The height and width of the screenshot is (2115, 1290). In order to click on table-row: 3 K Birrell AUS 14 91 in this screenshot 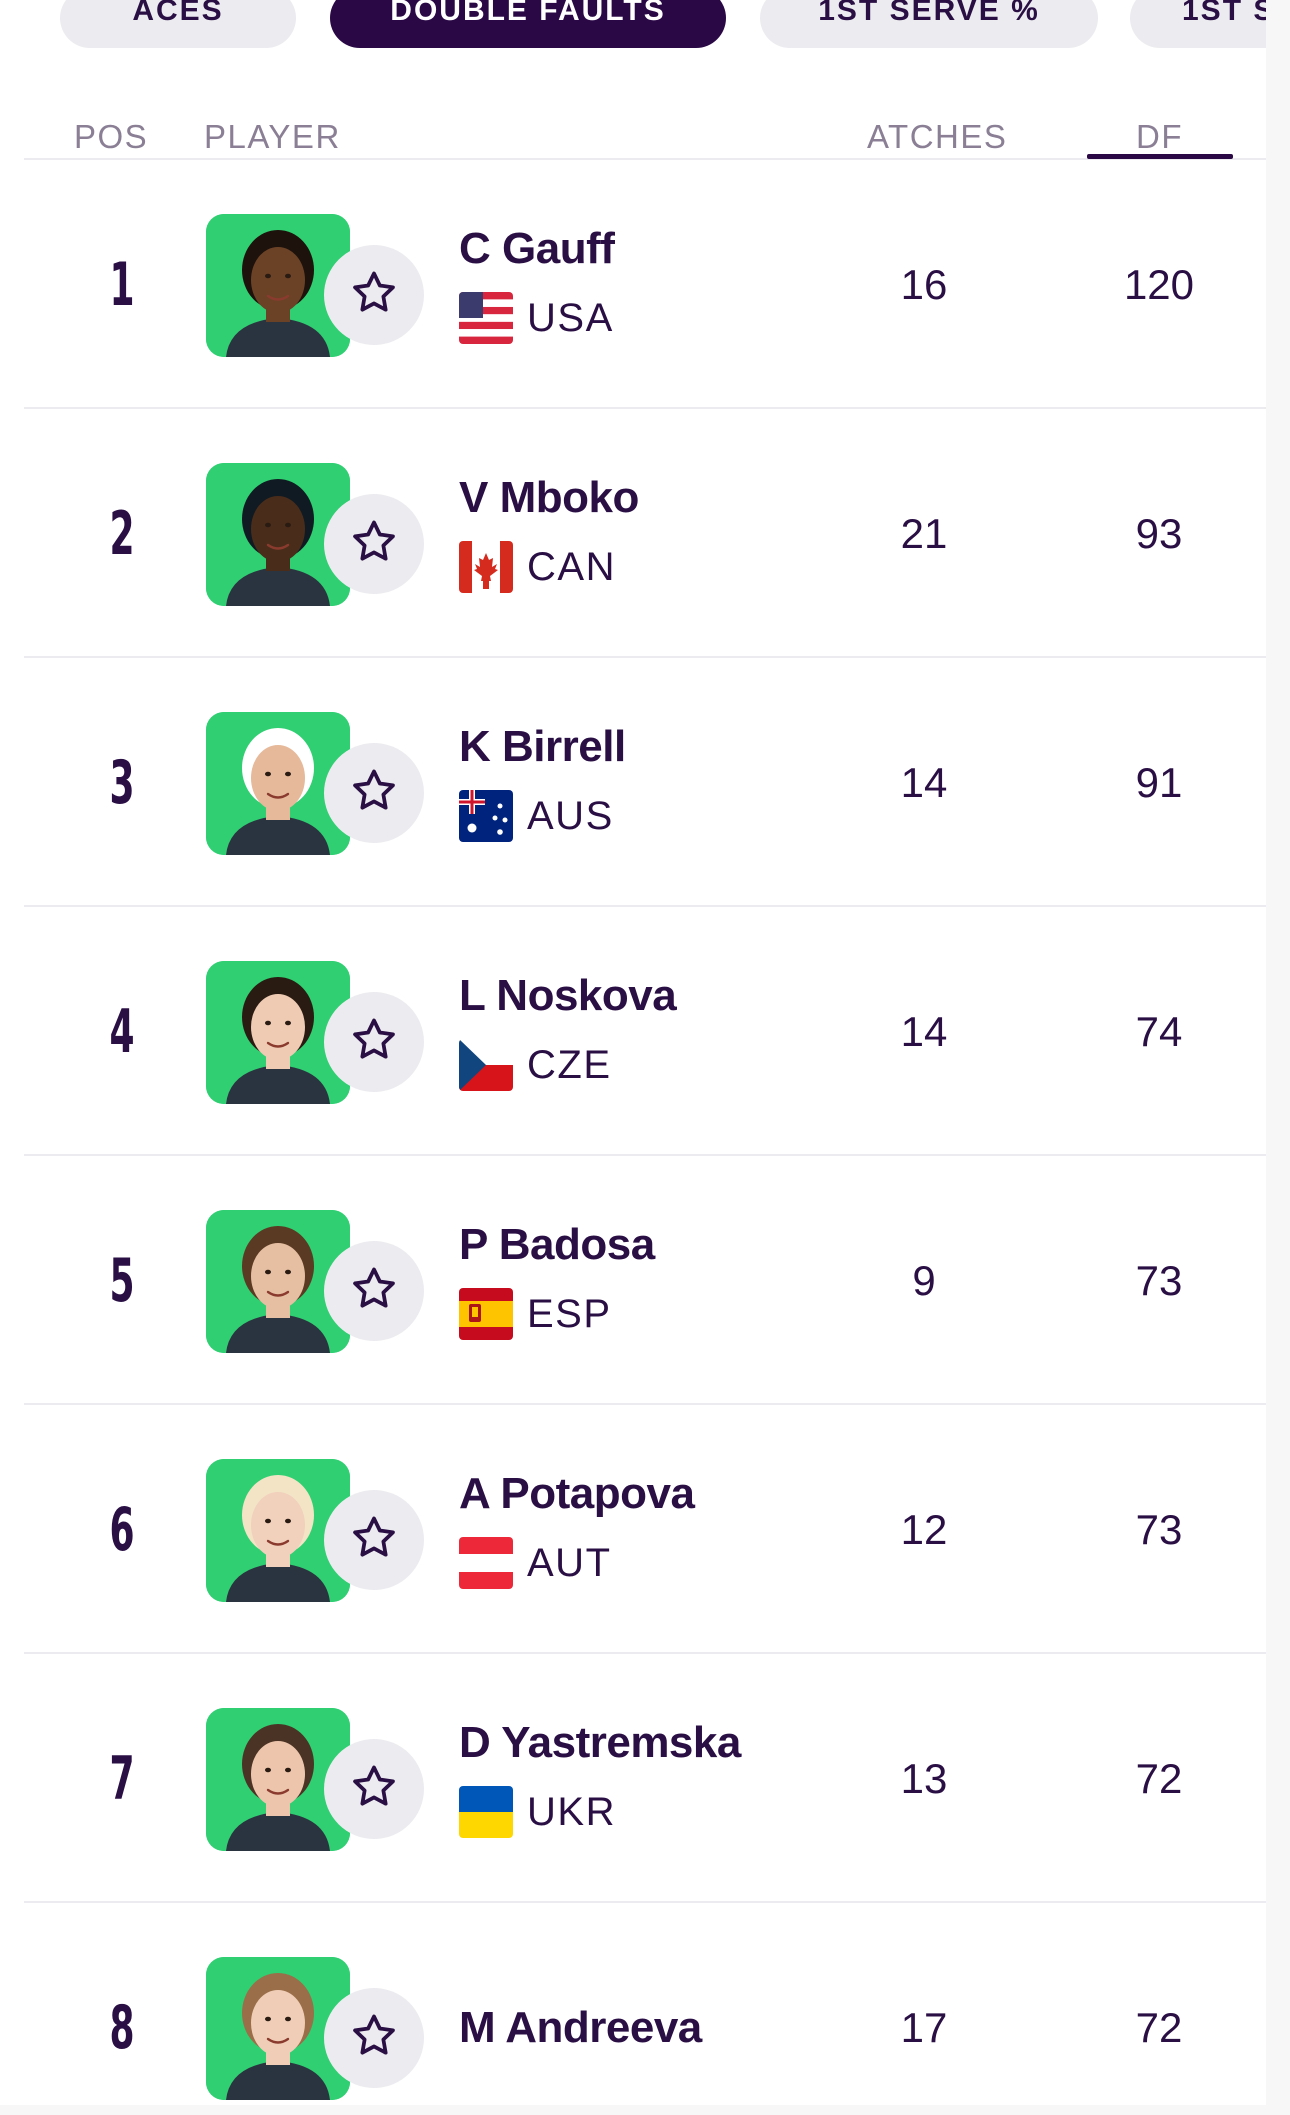, I will do `click(645, 782)`.